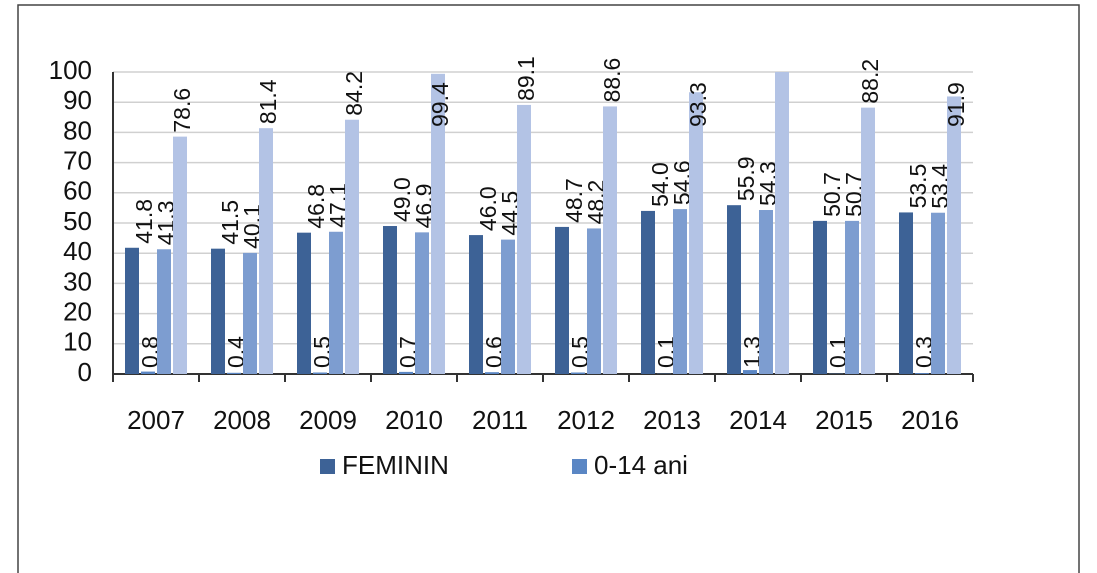  What do you see at coordinates (182, 110) in the screenshot?
I see `value-label: 78.6` at bounding box center [182, 110].